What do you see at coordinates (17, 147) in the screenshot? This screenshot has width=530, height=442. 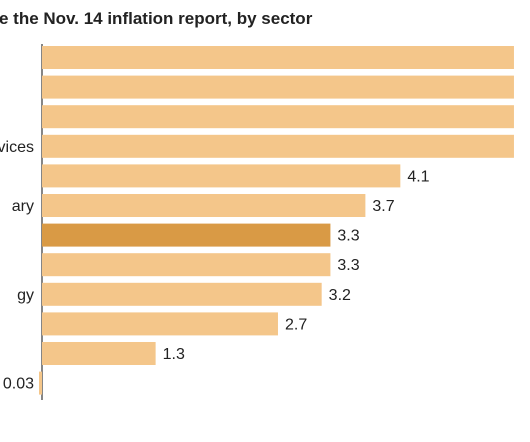 I see `category-label: vices` at bounding box center [17, 147].